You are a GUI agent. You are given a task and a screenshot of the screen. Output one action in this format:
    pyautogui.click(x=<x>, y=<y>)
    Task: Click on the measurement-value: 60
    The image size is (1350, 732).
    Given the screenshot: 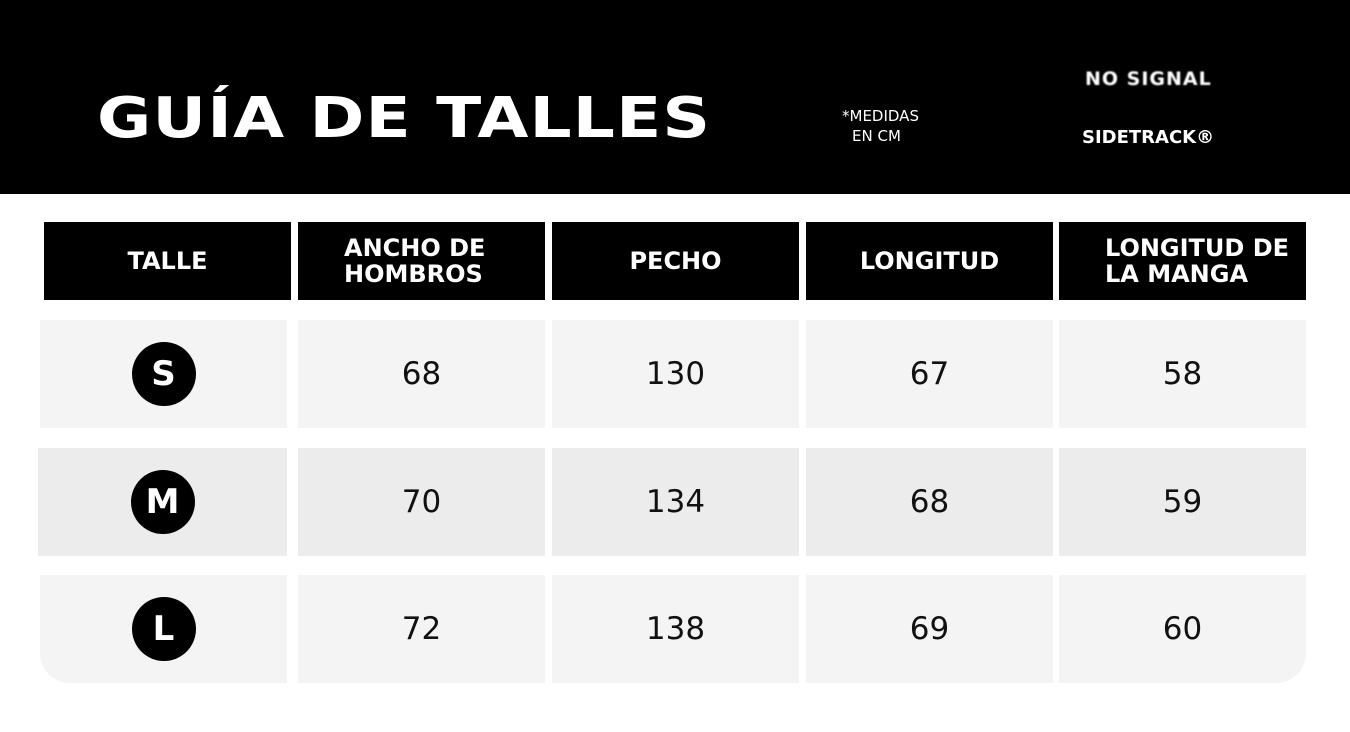 What is the action you would take?
    pyautogui.click(x=1182, y=629)
    